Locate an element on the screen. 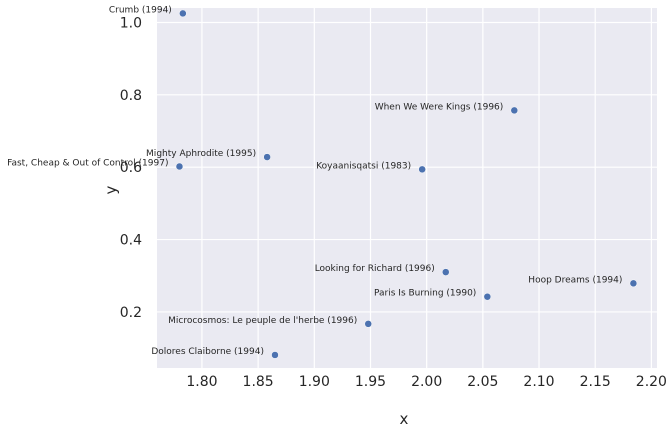 The width and height of the screenshot is (671, 437). x-tick-labels: 1.80 1.85 1.90 1.95 2.00 2.05 2.10 2.15 2.20 is located at coordinates (426, 382).